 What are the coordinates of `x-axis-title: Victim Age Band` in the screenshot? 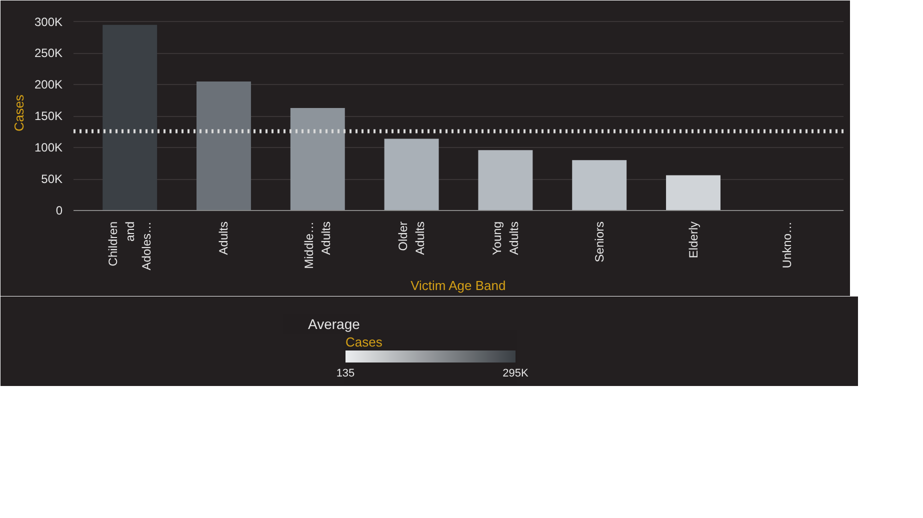 It's located at (458, 286).